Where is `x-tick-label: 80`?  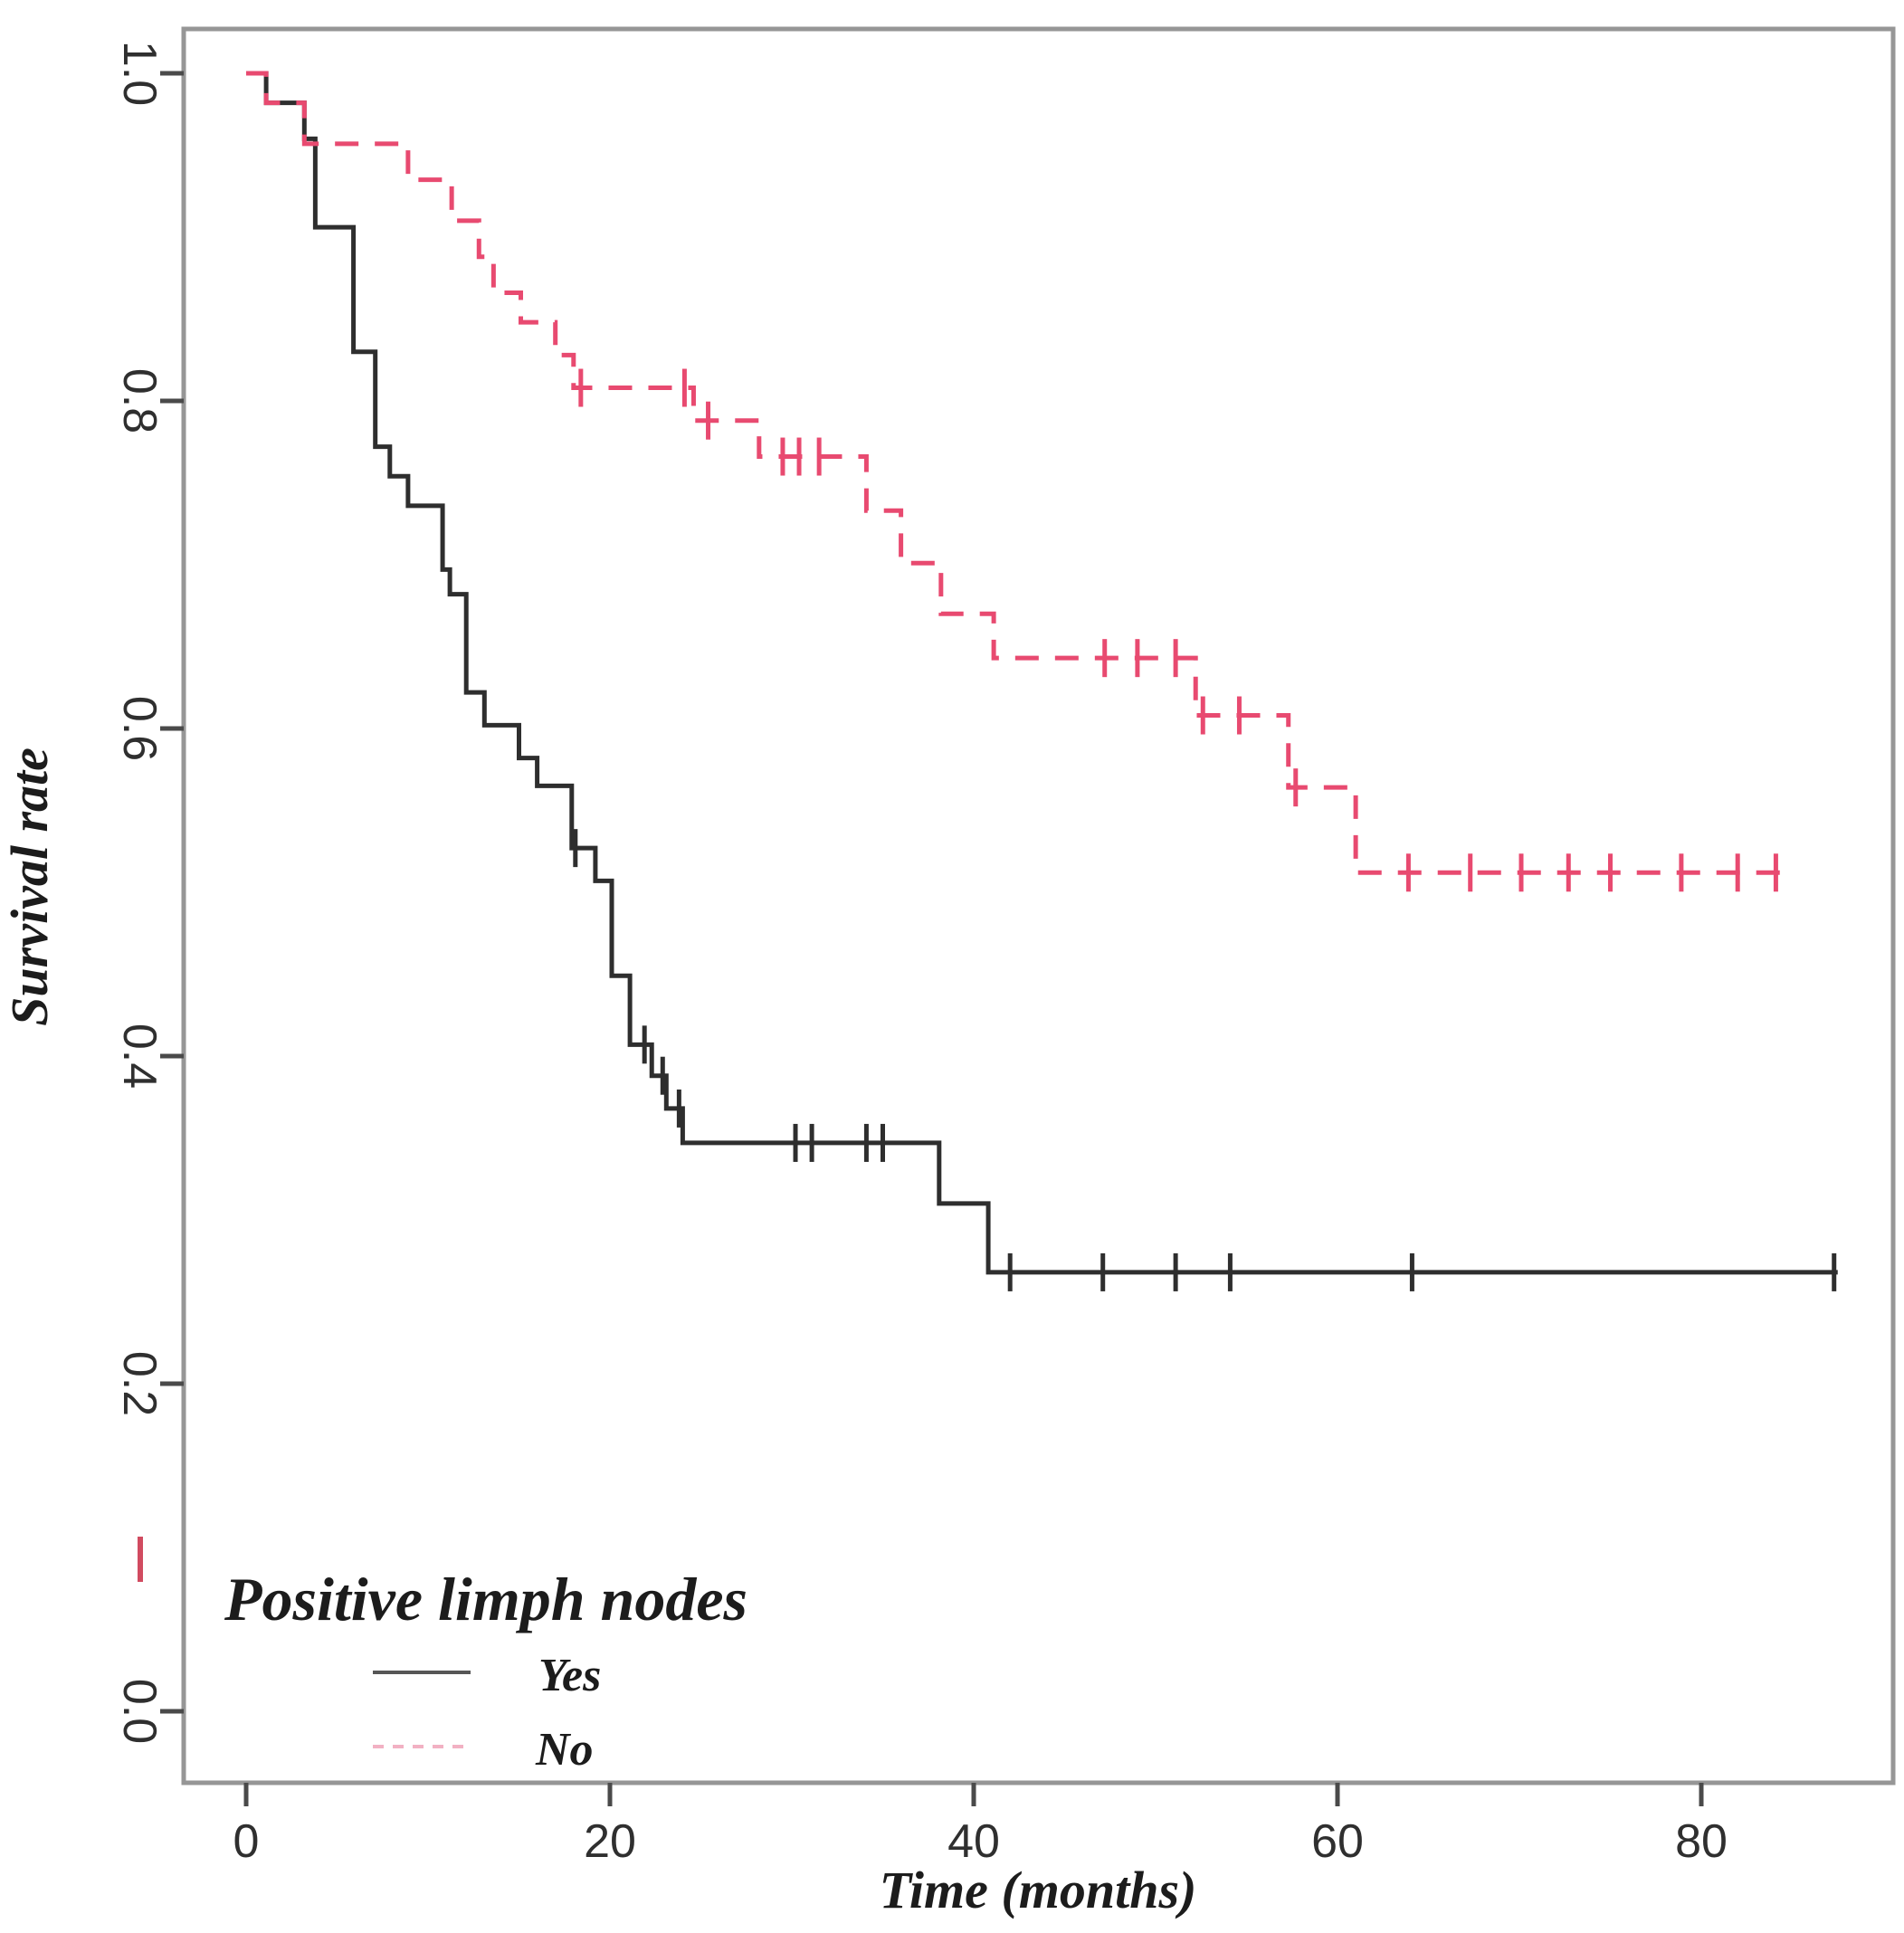
x-tick-label: 80 is located at coordinates (1701, 1841).